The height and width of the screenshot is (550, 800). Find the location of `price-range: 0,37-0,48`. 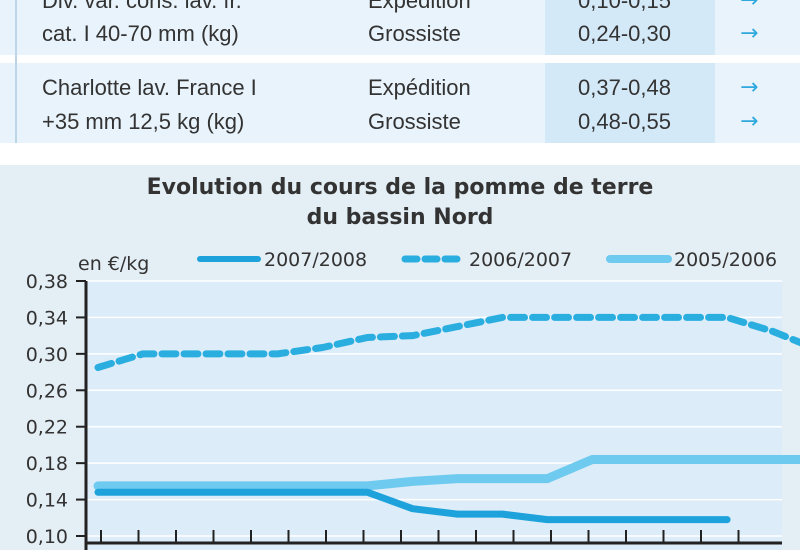

price-range: 0,37-0,48 is located at coordinates (624, 87).